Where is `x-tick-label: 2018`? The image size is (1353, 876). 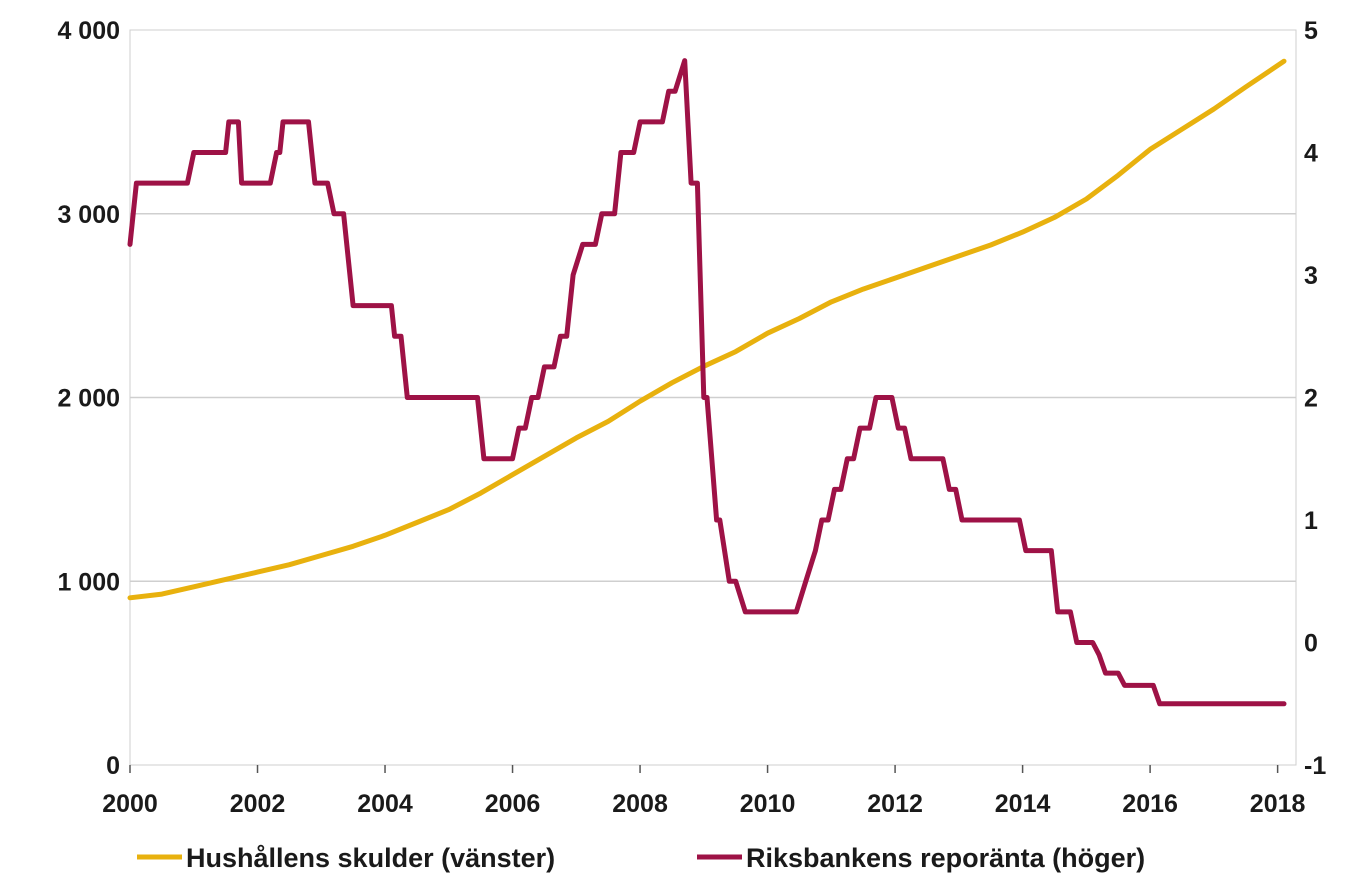 x-tick-label: 2018 is located at coordinates (1278, 804).